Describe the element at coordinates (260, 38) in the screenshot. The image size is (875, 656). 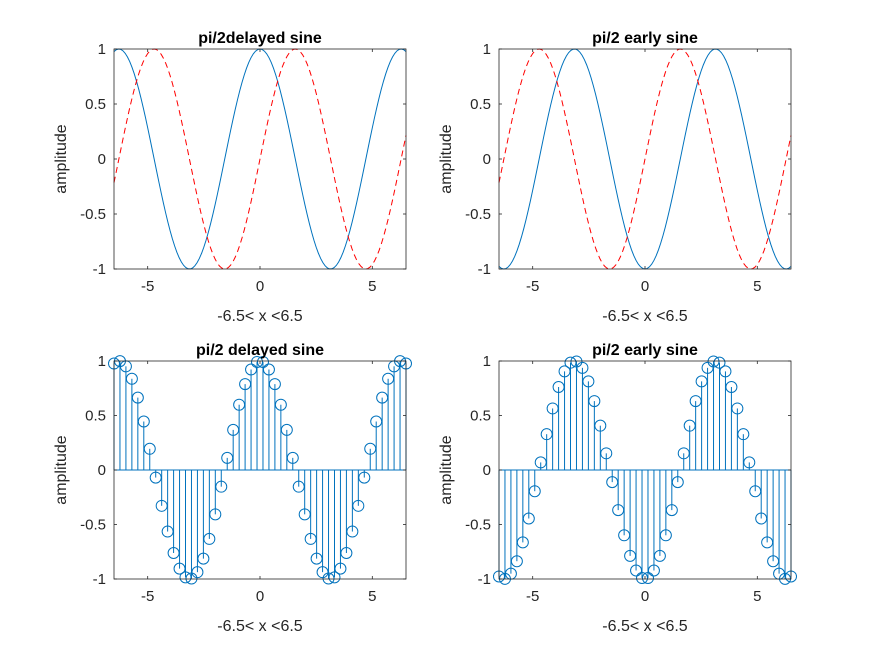
I see `subplot-title: pi/2delayed sine` at that location.